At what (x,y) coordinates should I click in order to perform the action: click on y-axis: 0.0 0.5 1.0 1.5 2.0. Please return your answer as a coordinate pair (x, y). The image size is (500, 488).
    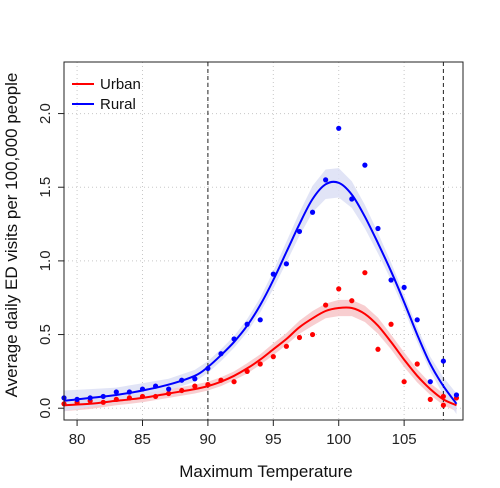
    Looking at the image, I should click on (50, 261).